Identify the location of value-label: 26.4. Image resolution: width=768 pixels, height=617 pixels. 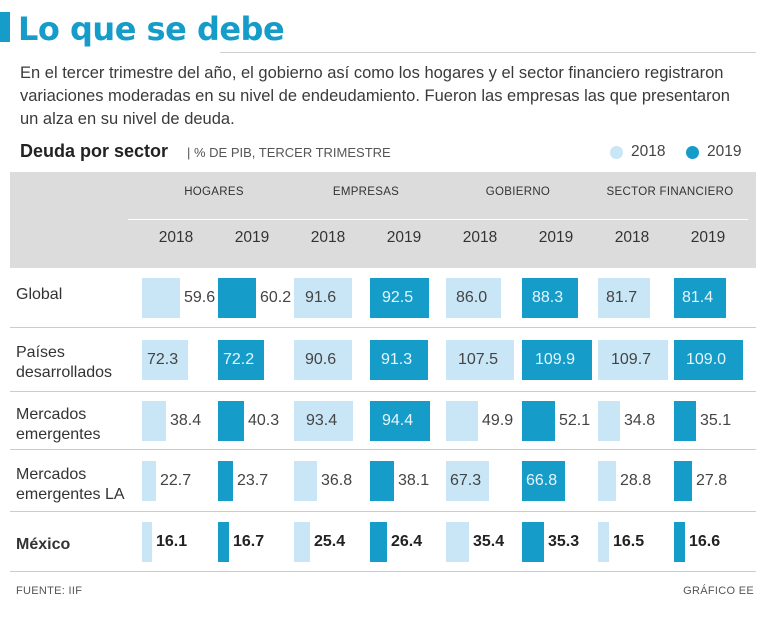
(407, 541).